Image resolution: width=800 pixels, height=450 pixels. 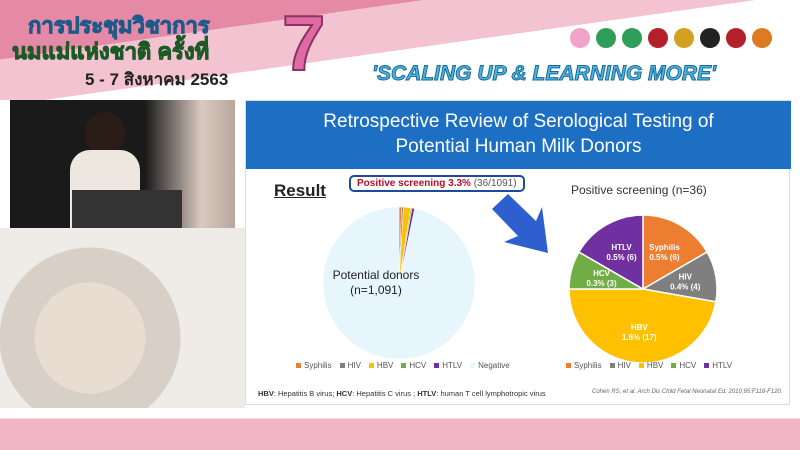 I want to click on pie-slice-negative, so click(x=399, y=283).